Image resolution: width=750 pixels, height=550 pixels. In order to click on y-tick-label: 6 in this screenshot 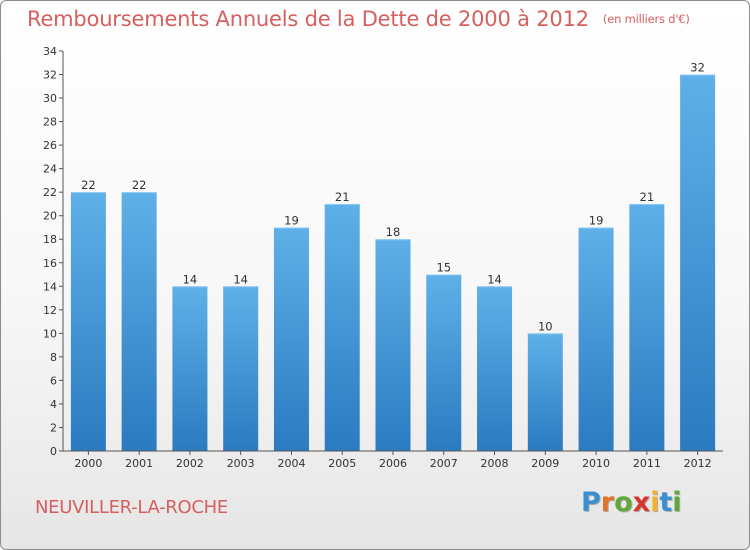, I will do `click(53, 380)`.